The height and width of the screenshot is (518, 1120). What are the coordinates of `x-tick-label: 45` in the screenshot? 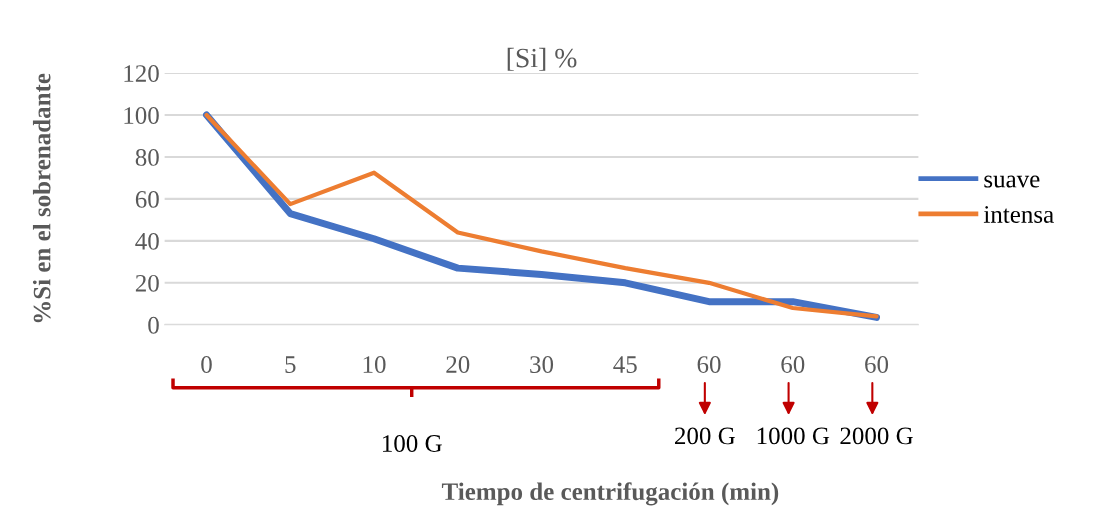 It's located at (625, 364).